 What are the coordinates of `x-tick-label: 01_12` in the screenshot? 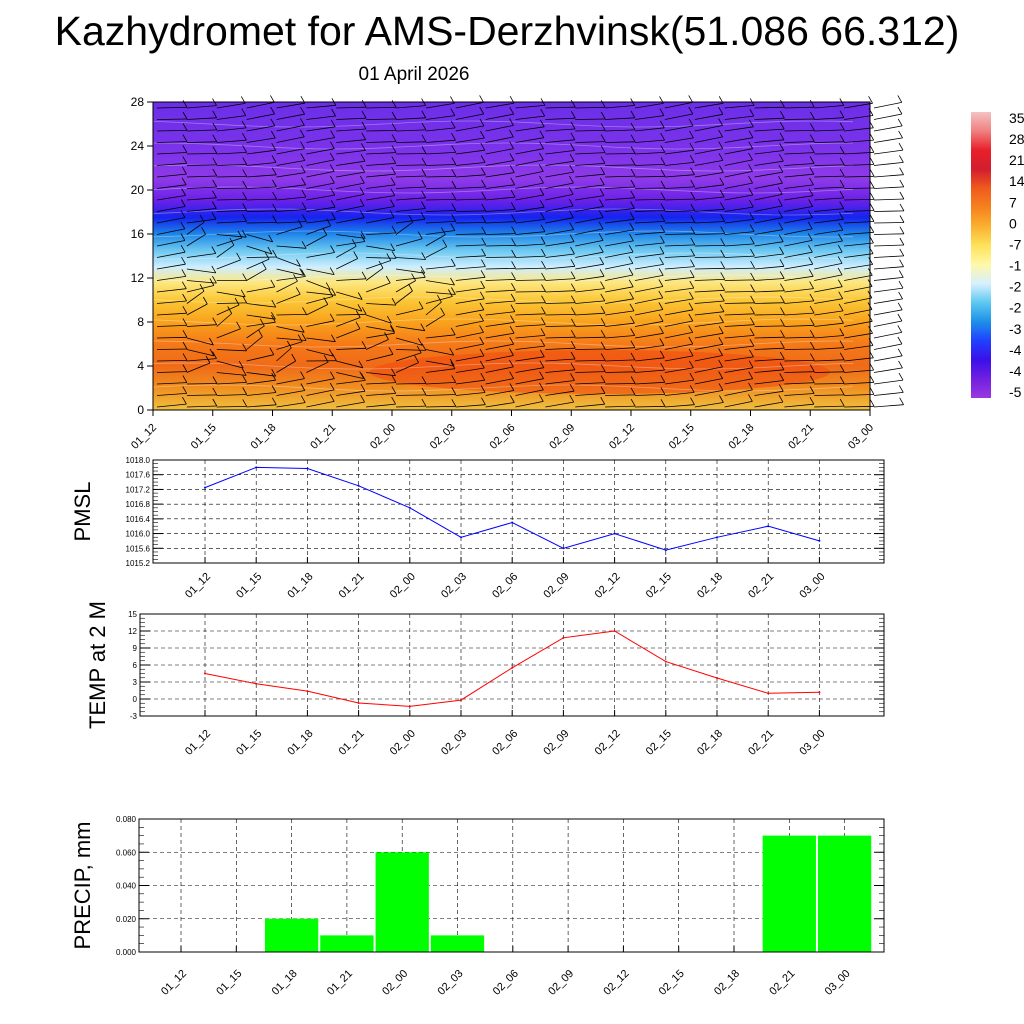 It's located at (198, 586).